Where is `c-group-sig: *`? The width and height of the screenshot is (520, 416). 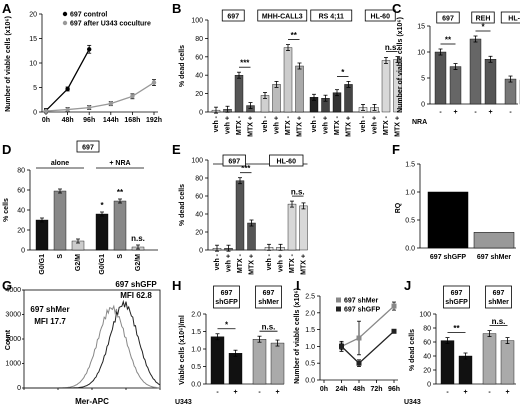
c-group-sig: * is located at coordinates (483, 27).